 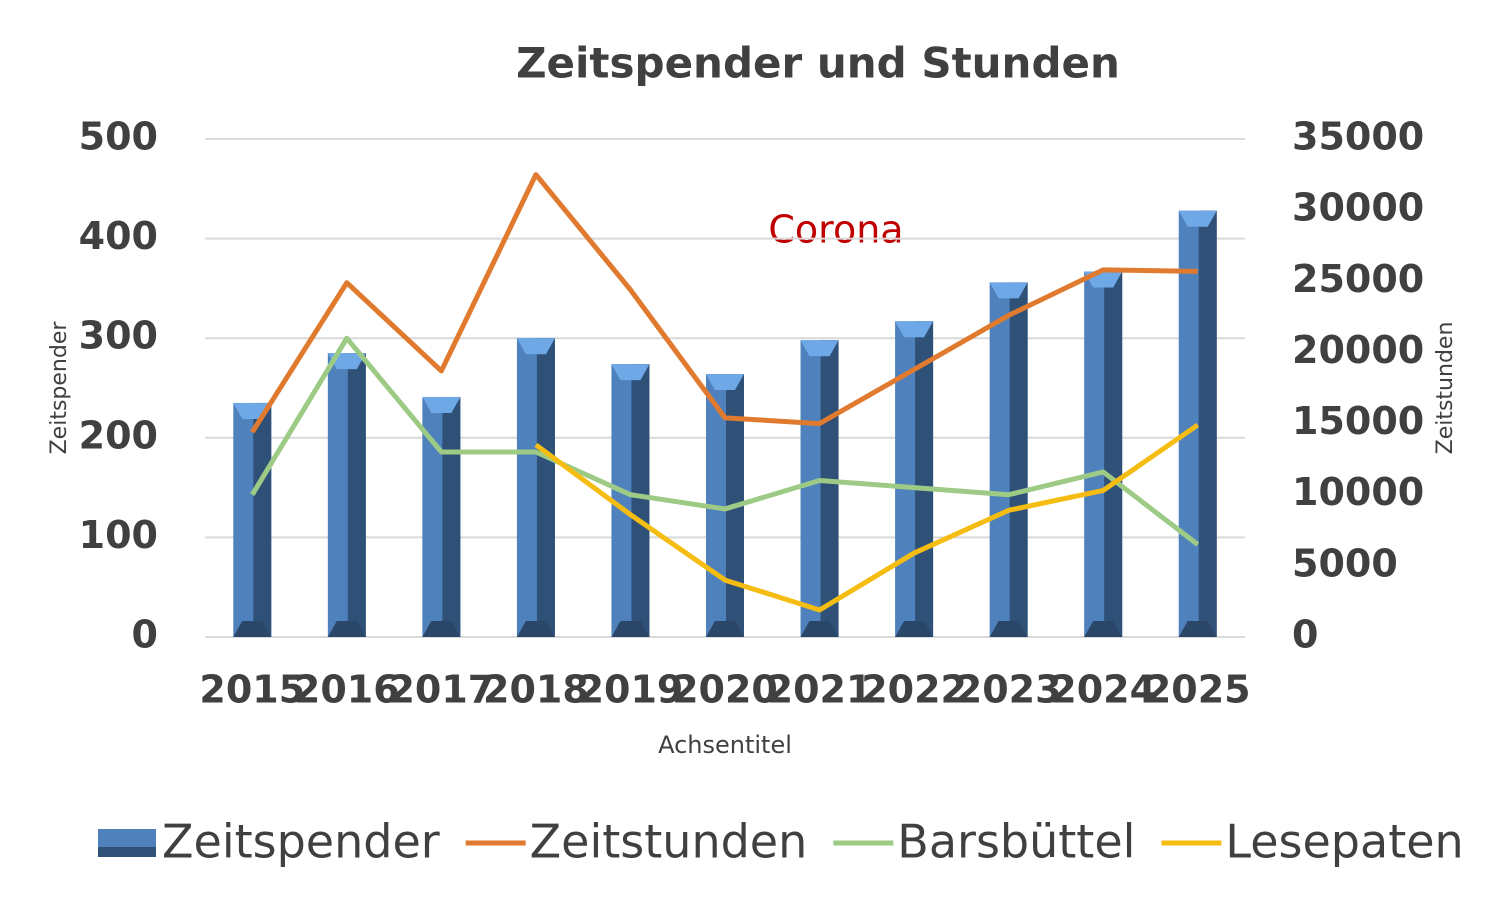 I want to click on y-tick-label: 500, so click(x=118, y=137).